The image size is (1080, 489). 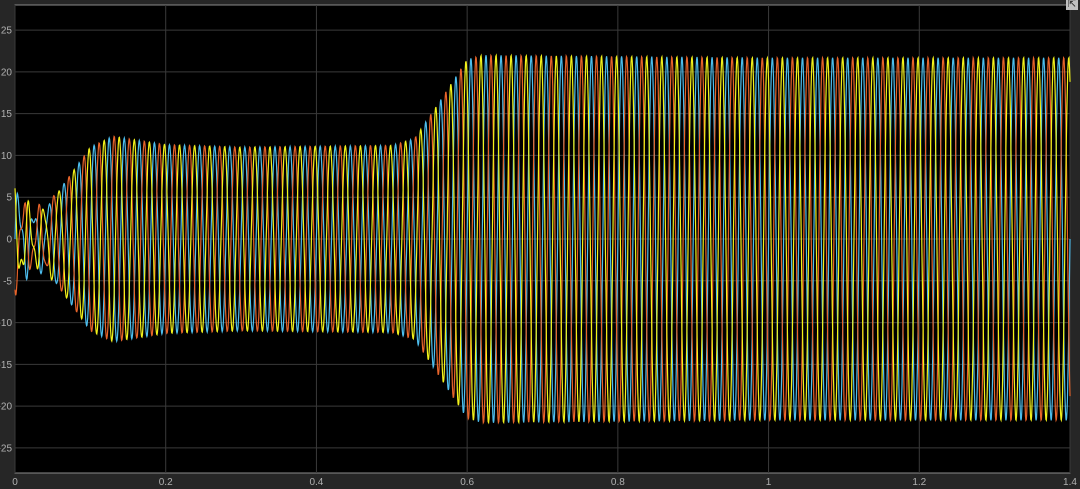 What do you see at coordinates (7, 72) in the screenshot?
I see `y-tick-label: 20` at bounding box center [7, 72].